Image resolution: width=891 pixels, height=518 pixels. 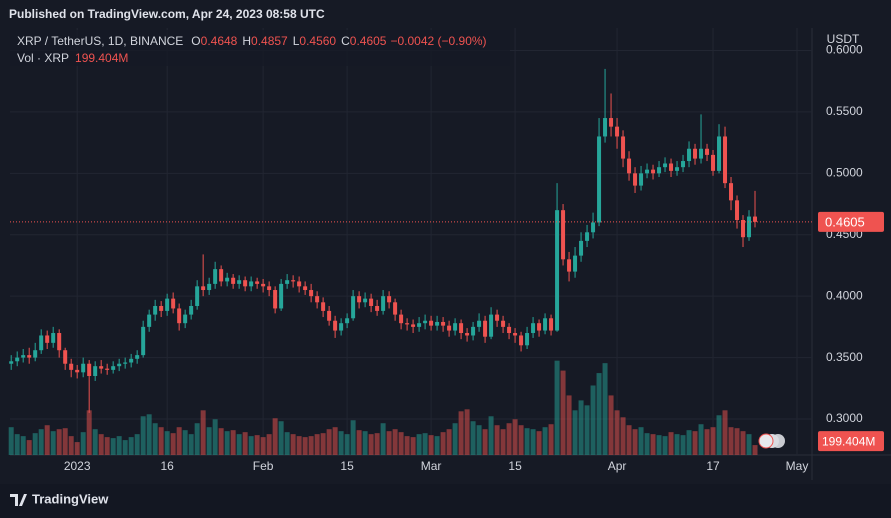 What do you see at coordinates (843, 39) in the screenshot?
I see `price-unit: USDT` at bounding box center [843, 39].